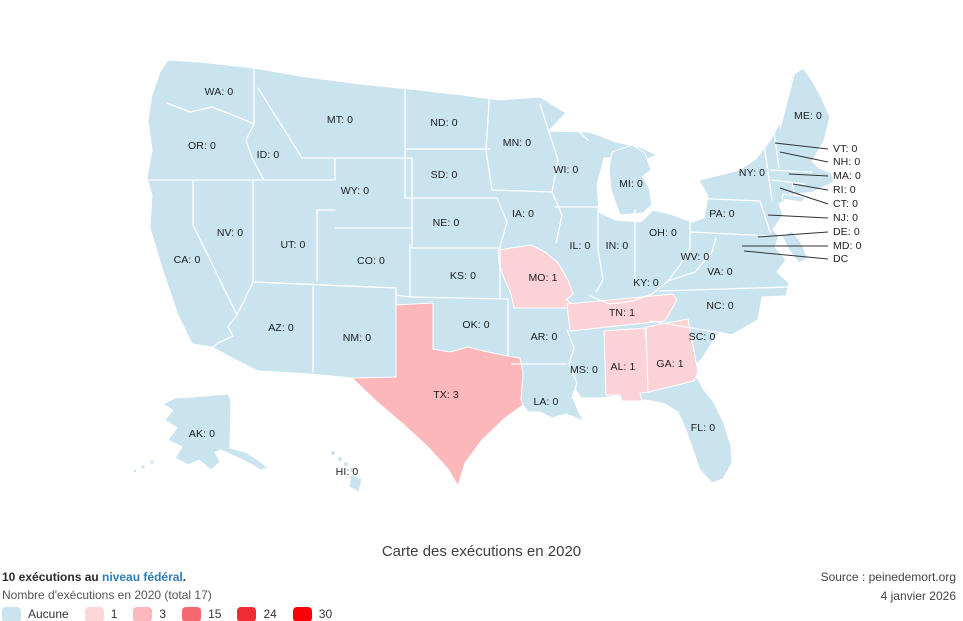  Describe the element at coordinates (841, 259) in the screenshot. I see `state-label-dc: DC` at that location.